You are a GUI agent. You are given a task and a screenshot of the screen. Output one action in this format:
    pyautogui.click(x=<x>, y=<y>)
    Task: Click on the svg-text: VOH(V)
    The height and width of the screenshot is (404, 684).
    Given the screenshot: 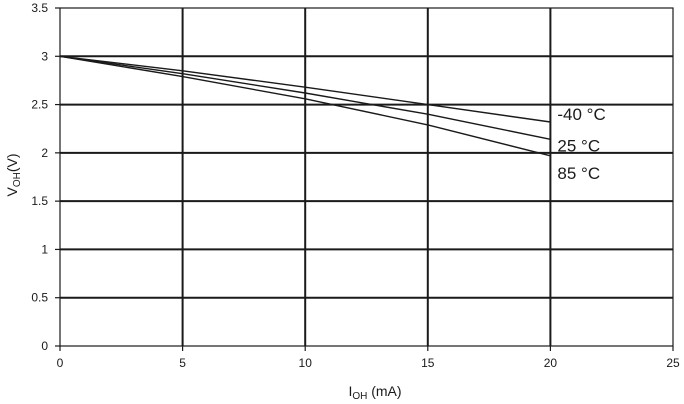 What is the action you would take?
    pyautogui.click(x=13, y=174)
    